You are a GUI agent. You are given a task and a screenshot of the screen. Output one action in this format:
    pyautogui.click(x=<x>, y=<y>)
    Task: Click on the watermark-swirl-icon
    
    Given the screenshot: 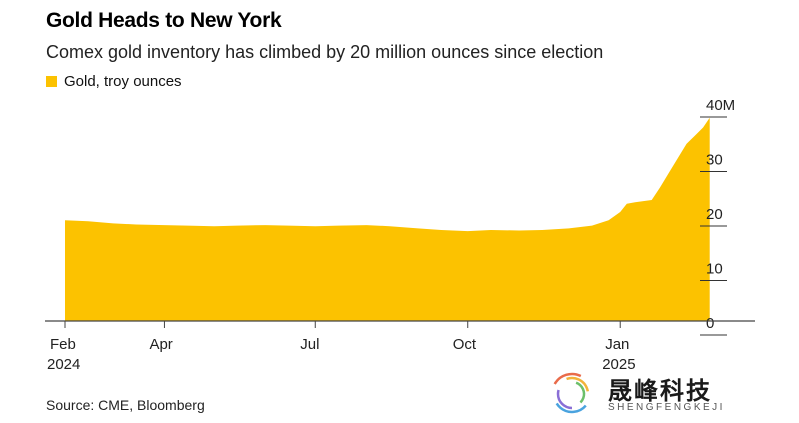 What is the action you would take?
    pyautogui.click(x=572, y=394)
    